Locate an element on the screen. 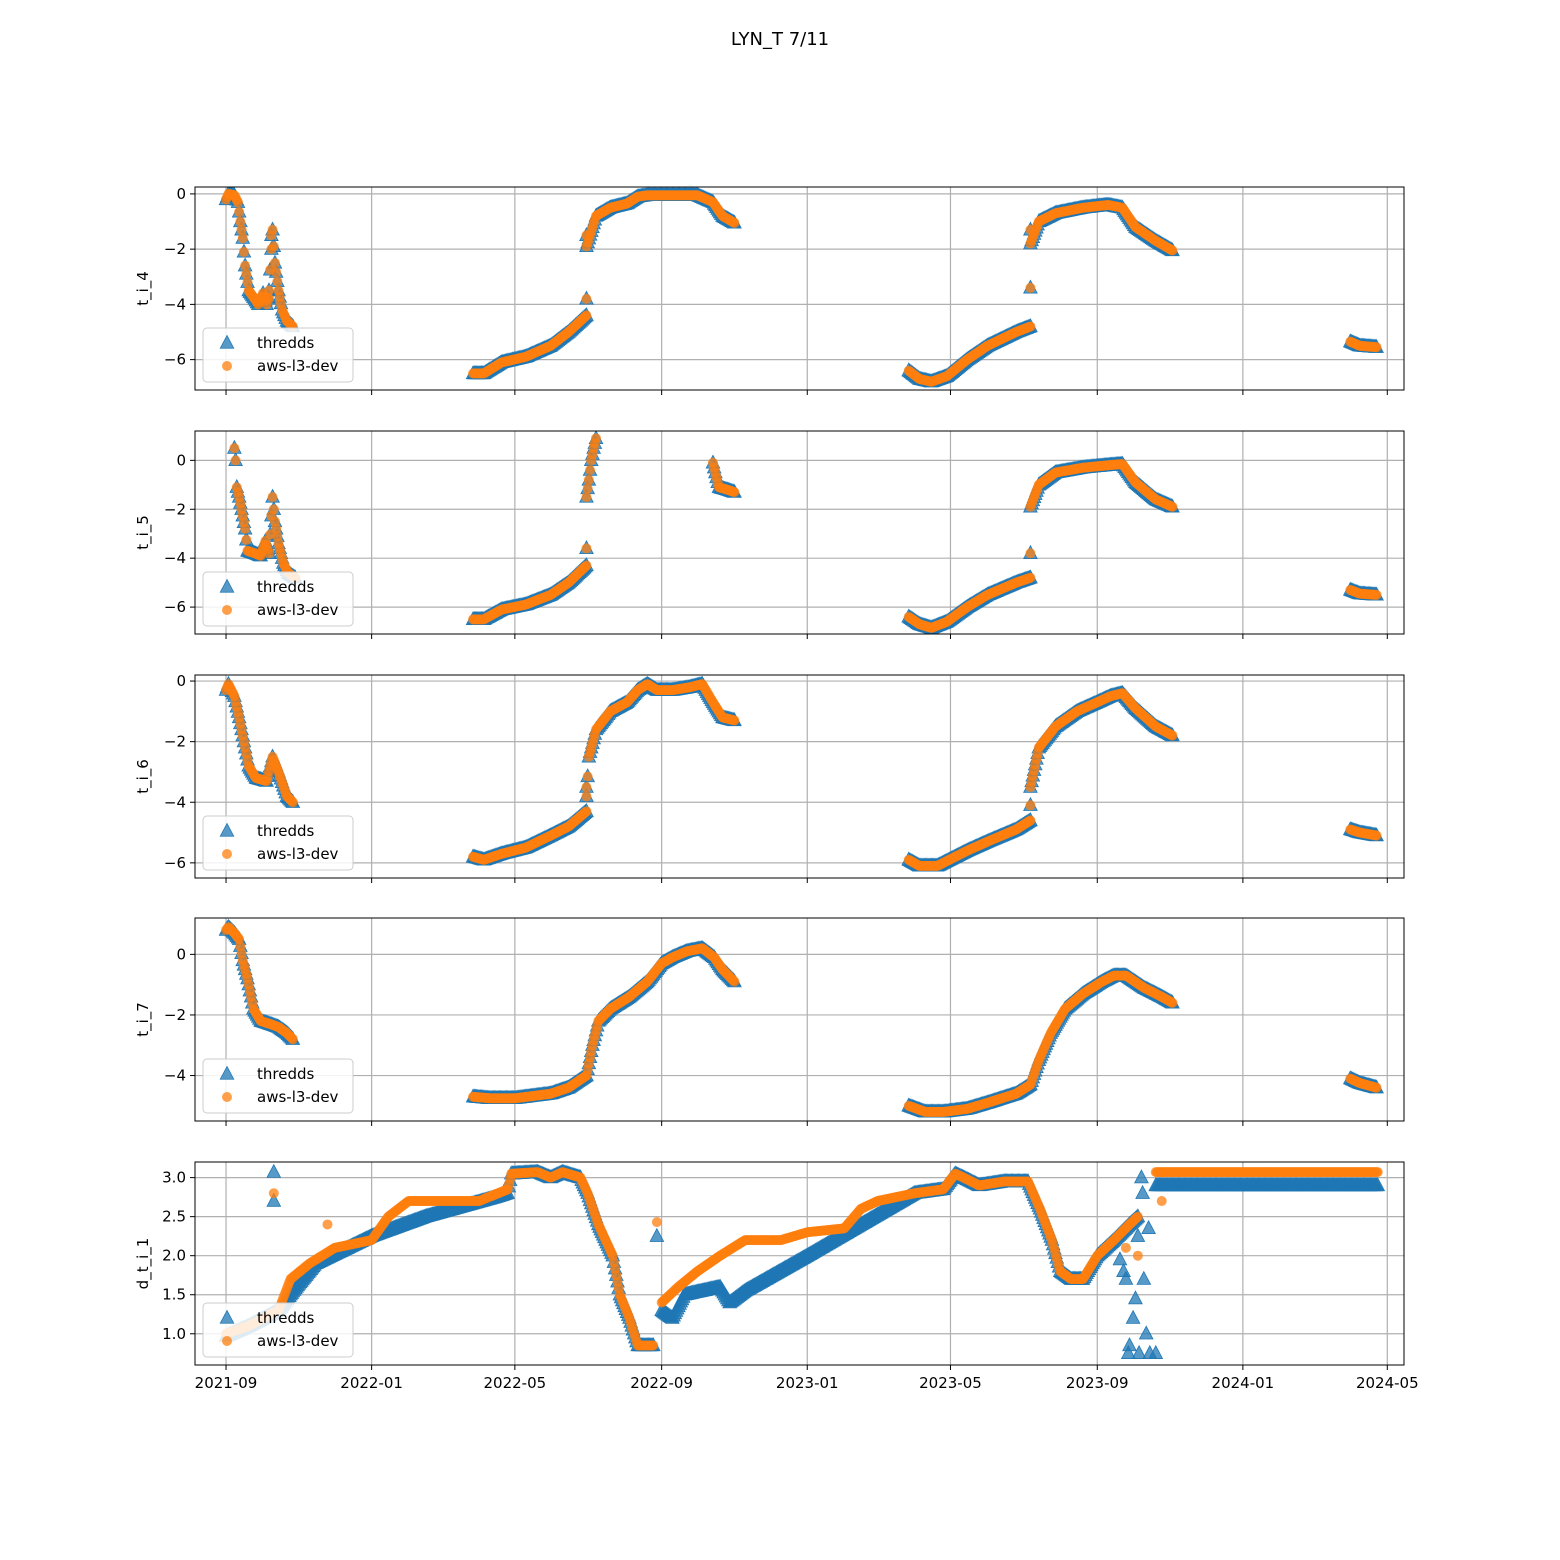 This screenshot has height=1560, width=1560. y-tick-label: 1.5 is located at coordinates (174, 1295).